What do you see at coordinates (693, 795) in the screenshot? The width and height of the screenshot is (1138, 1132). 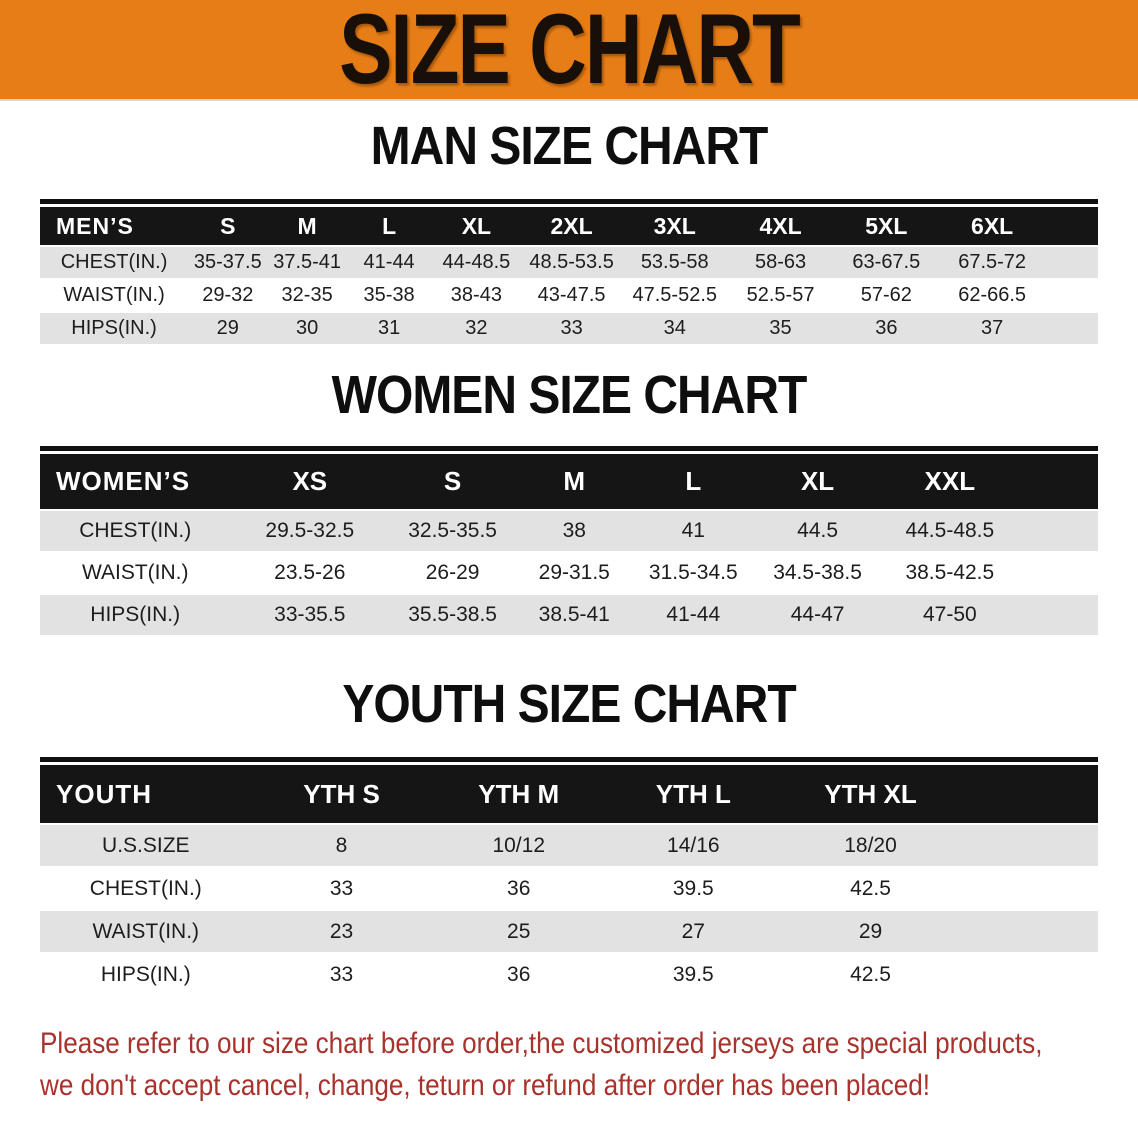 I see `column-header: YTH L` at bounding box center [693, 795].